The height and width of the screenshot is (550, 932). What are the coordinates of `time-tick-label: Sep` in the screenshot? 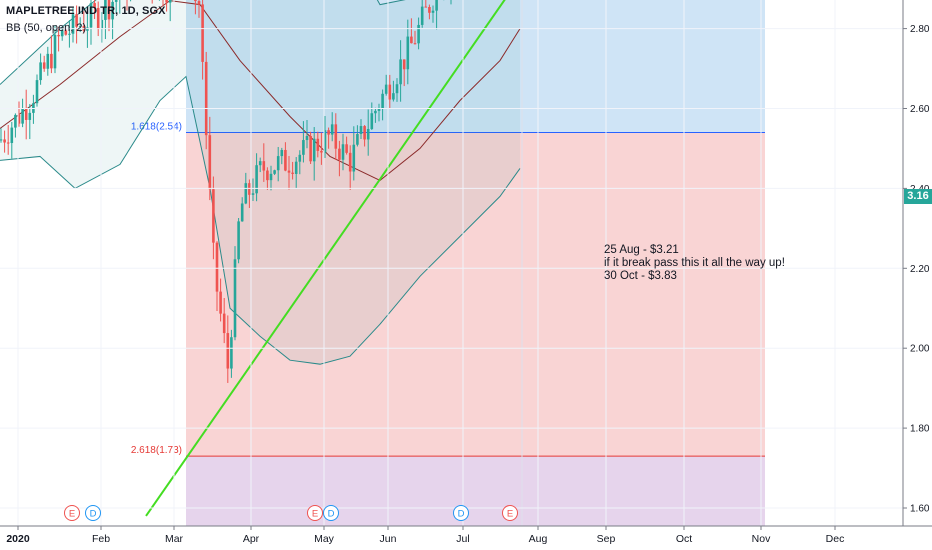 It's located at (606, 539).